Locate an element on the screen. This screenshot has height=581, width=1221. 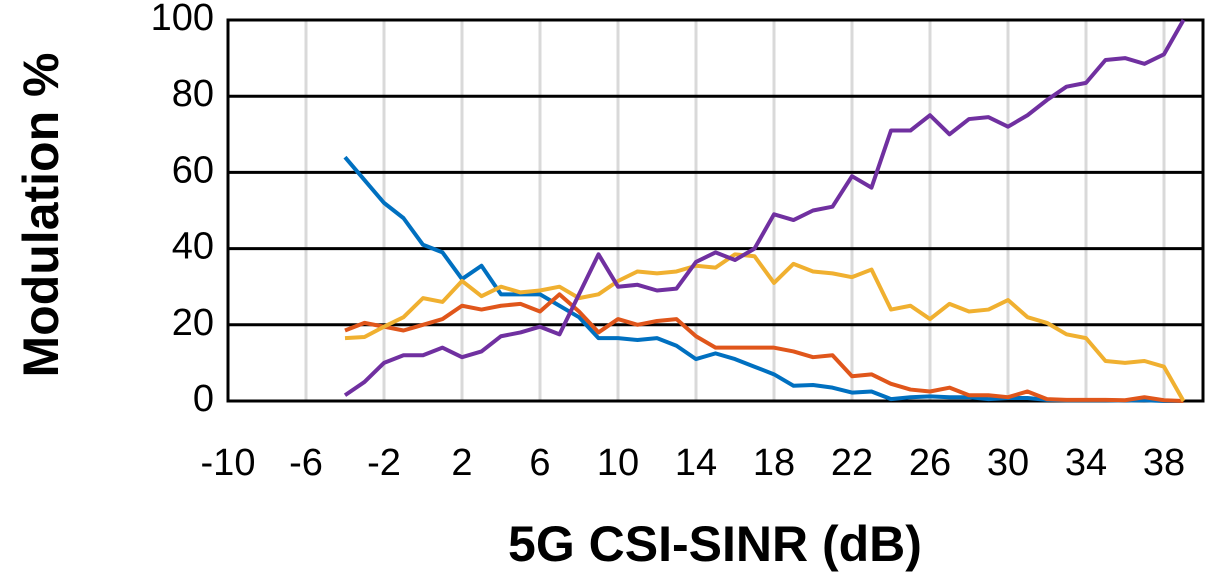
x-tick-label: 6 is located at coordinates (539, 463).